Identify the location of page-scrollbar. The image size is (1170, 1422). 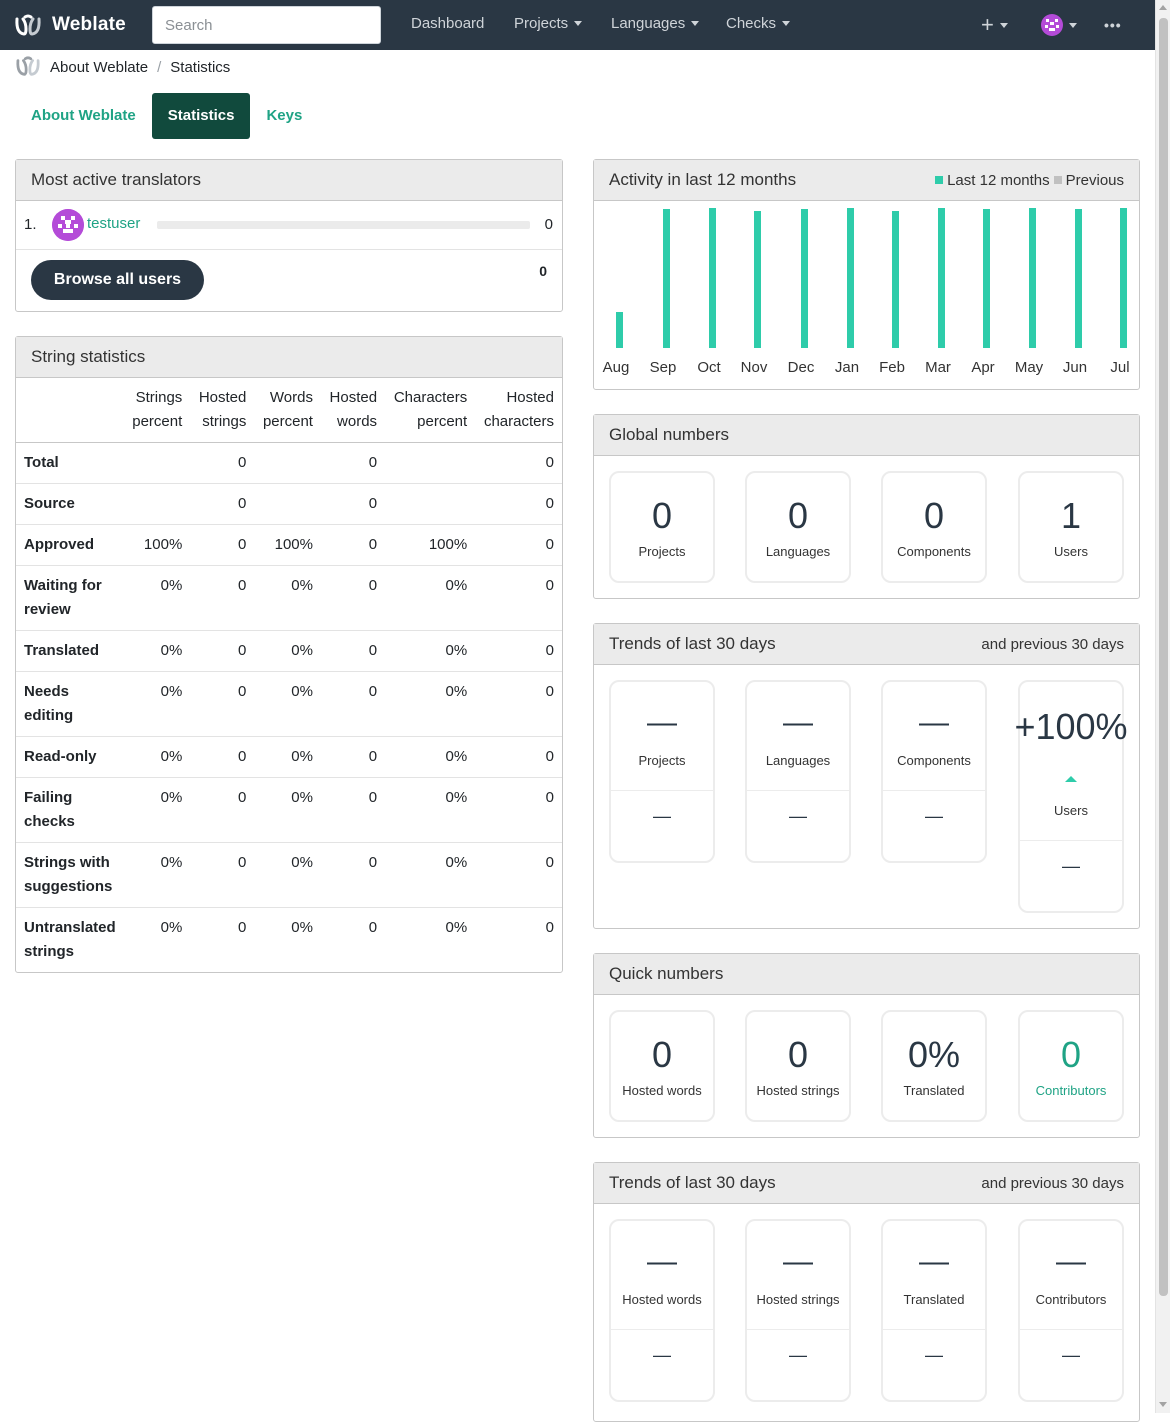
(1162, 706).